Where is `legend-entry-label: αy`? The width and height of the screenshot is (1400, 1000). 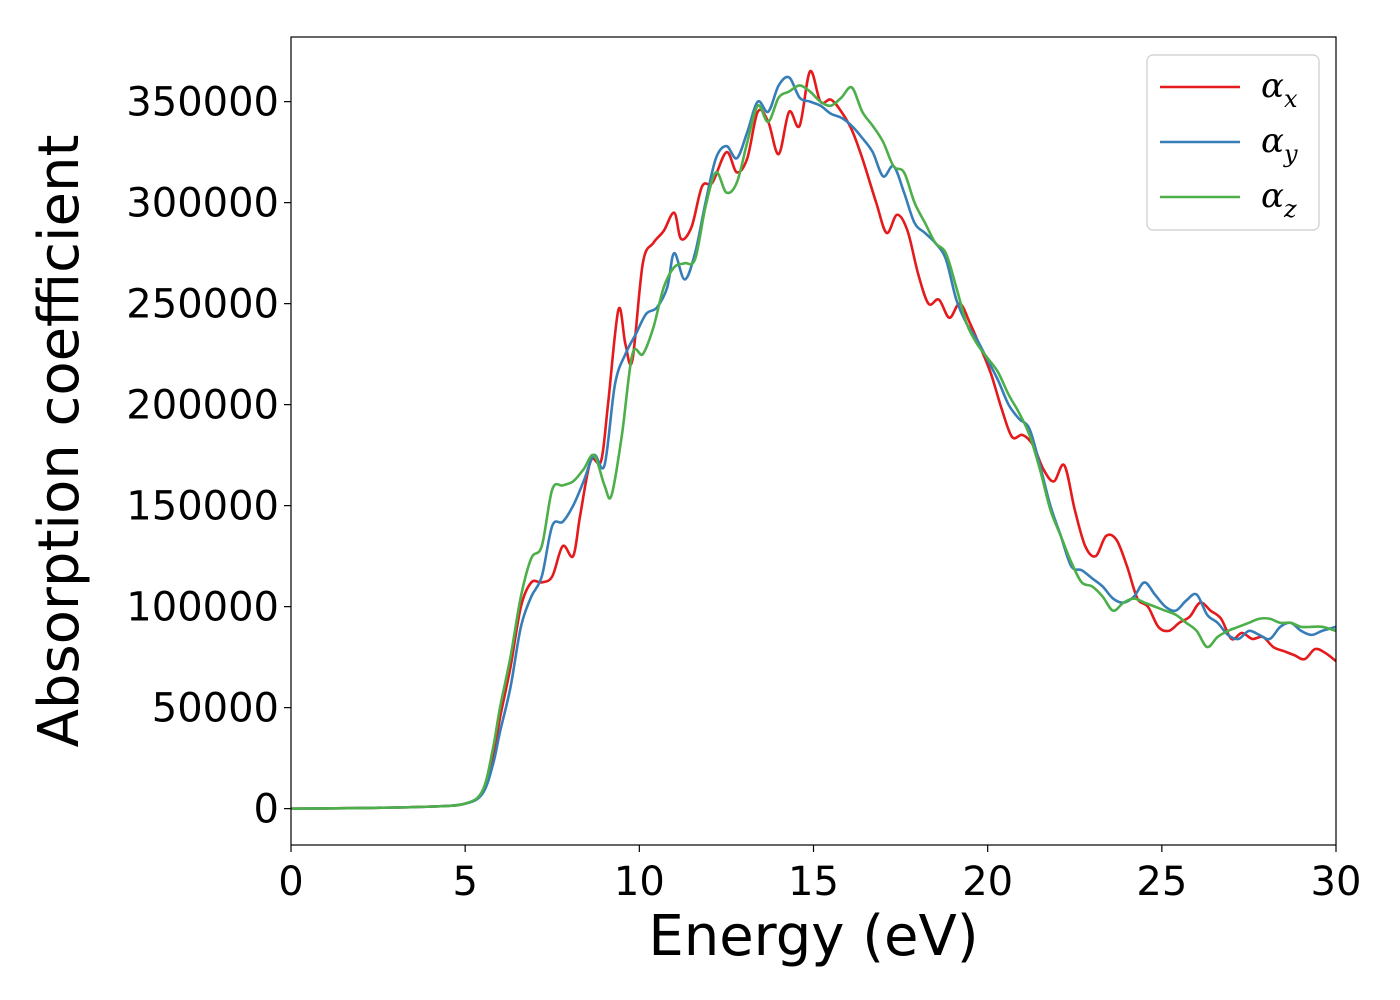 legend-entry-label: αy is located at coordinates (1279, 144).